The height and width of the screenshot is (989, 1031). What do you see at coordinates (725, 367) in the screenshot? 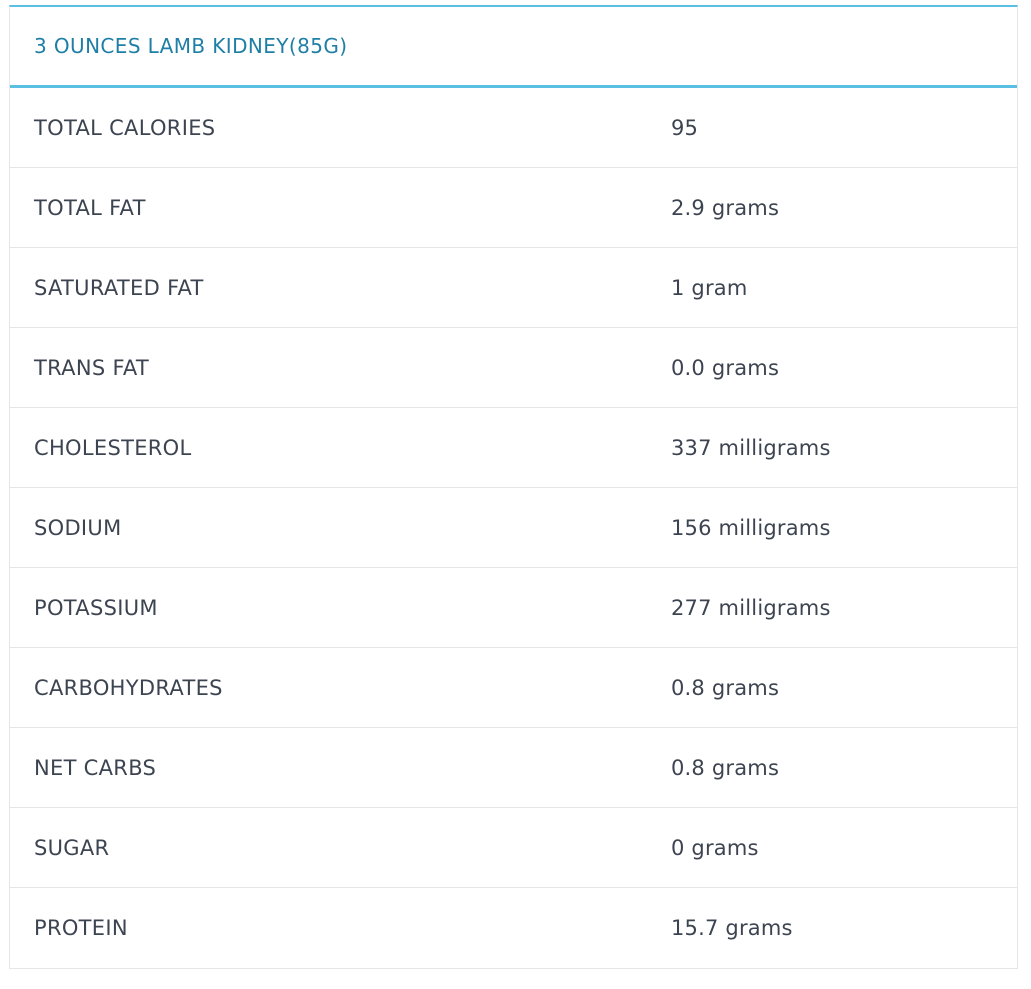
I see `nutrient-value: 0.0 grams` at bounding box center [725, 367].